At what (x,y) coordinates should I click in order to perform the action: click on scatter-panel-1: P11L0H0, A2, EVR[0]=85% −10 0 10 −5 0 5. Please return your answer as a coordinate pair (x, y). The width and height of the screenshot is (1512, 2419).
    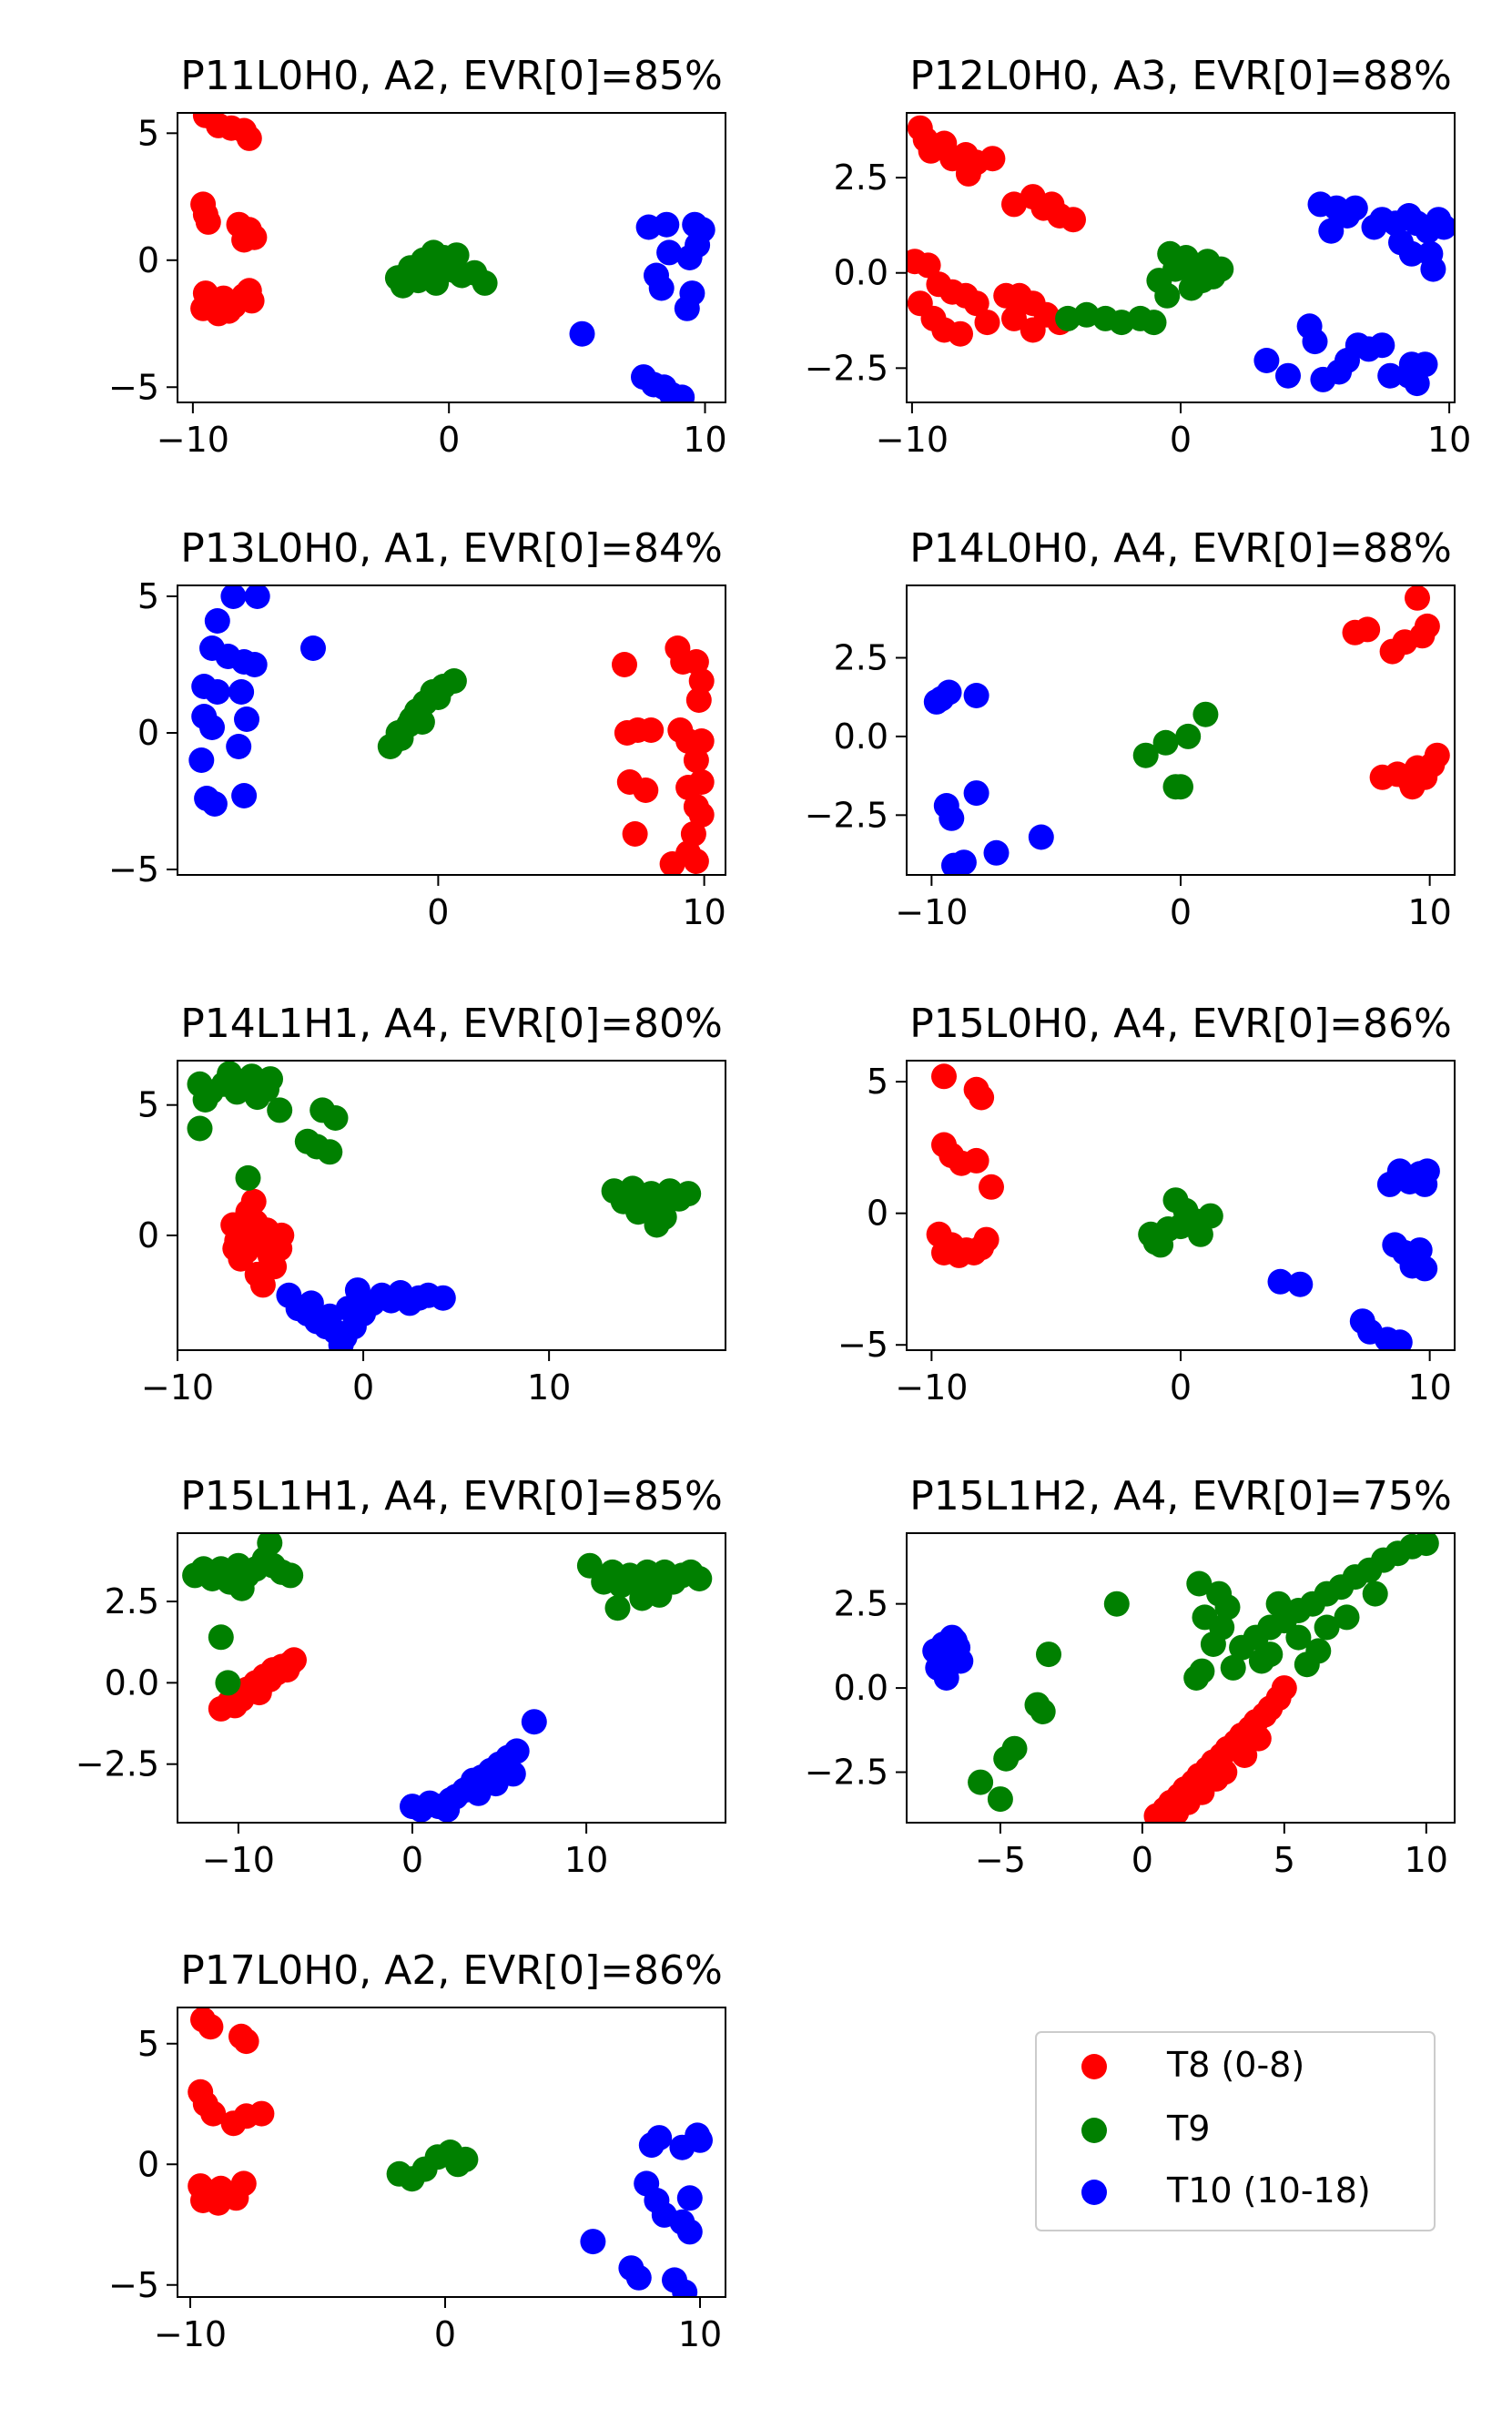
    Looking at the image, I should click on (417, 256).